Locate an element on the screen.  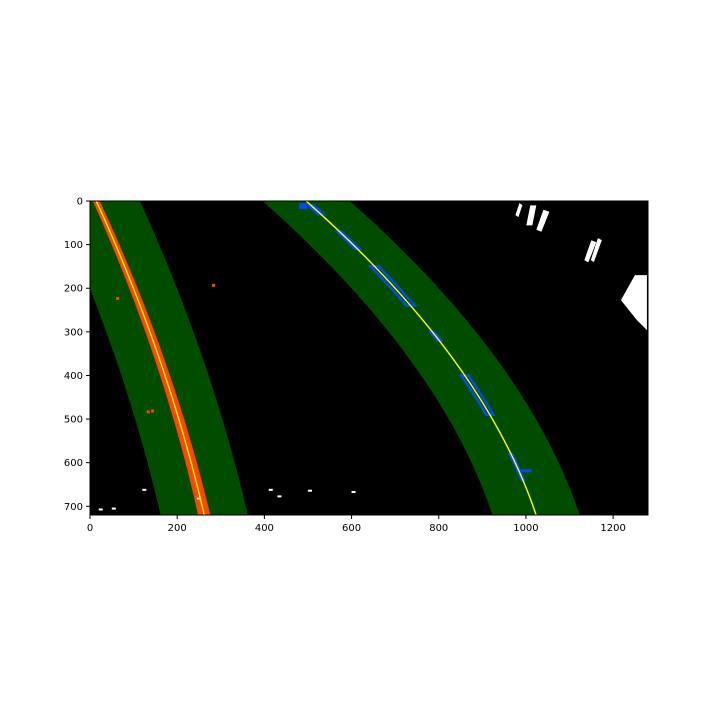
x-tick-label: 0 is located at coordinates (90, 528).